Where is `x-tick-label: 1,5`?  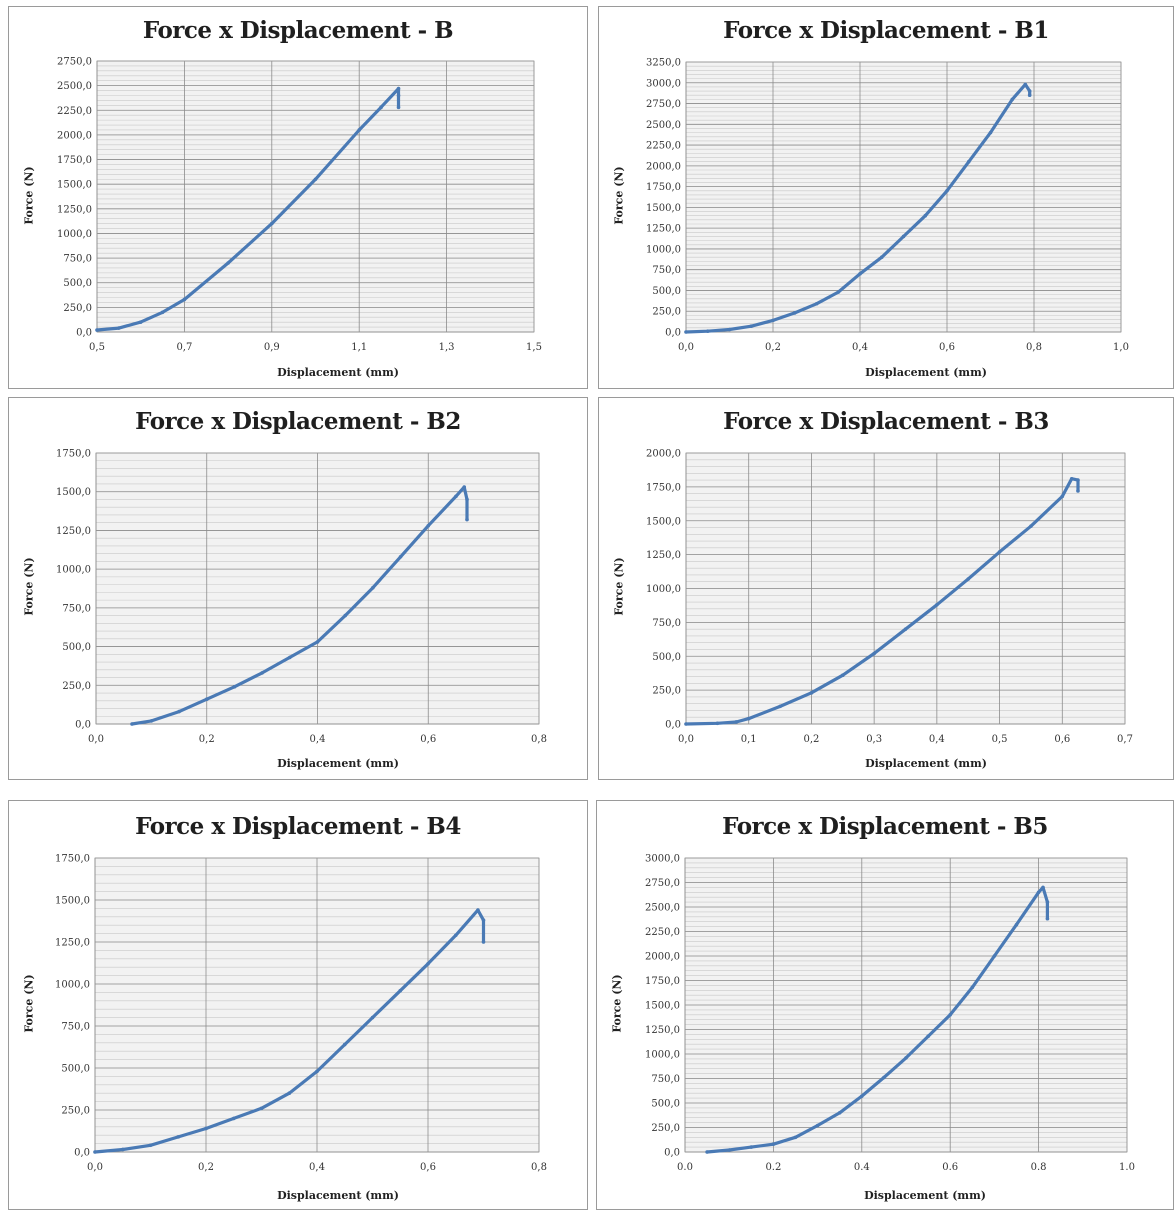
x-tick-label: 1,5 is located at coordinates (534, 347).